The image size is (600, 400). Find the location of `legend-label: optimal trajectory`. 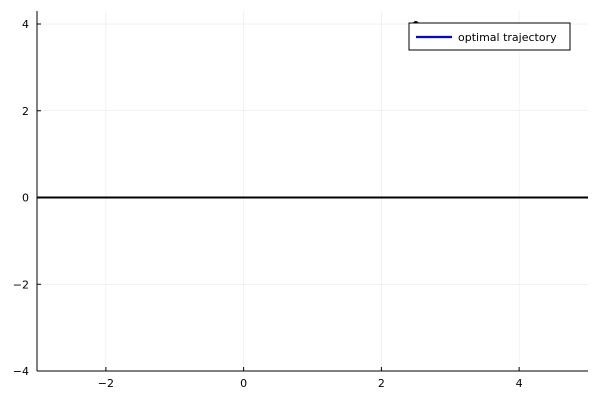

legend-label: optimal trajectory is located at coordinates (507, 37).